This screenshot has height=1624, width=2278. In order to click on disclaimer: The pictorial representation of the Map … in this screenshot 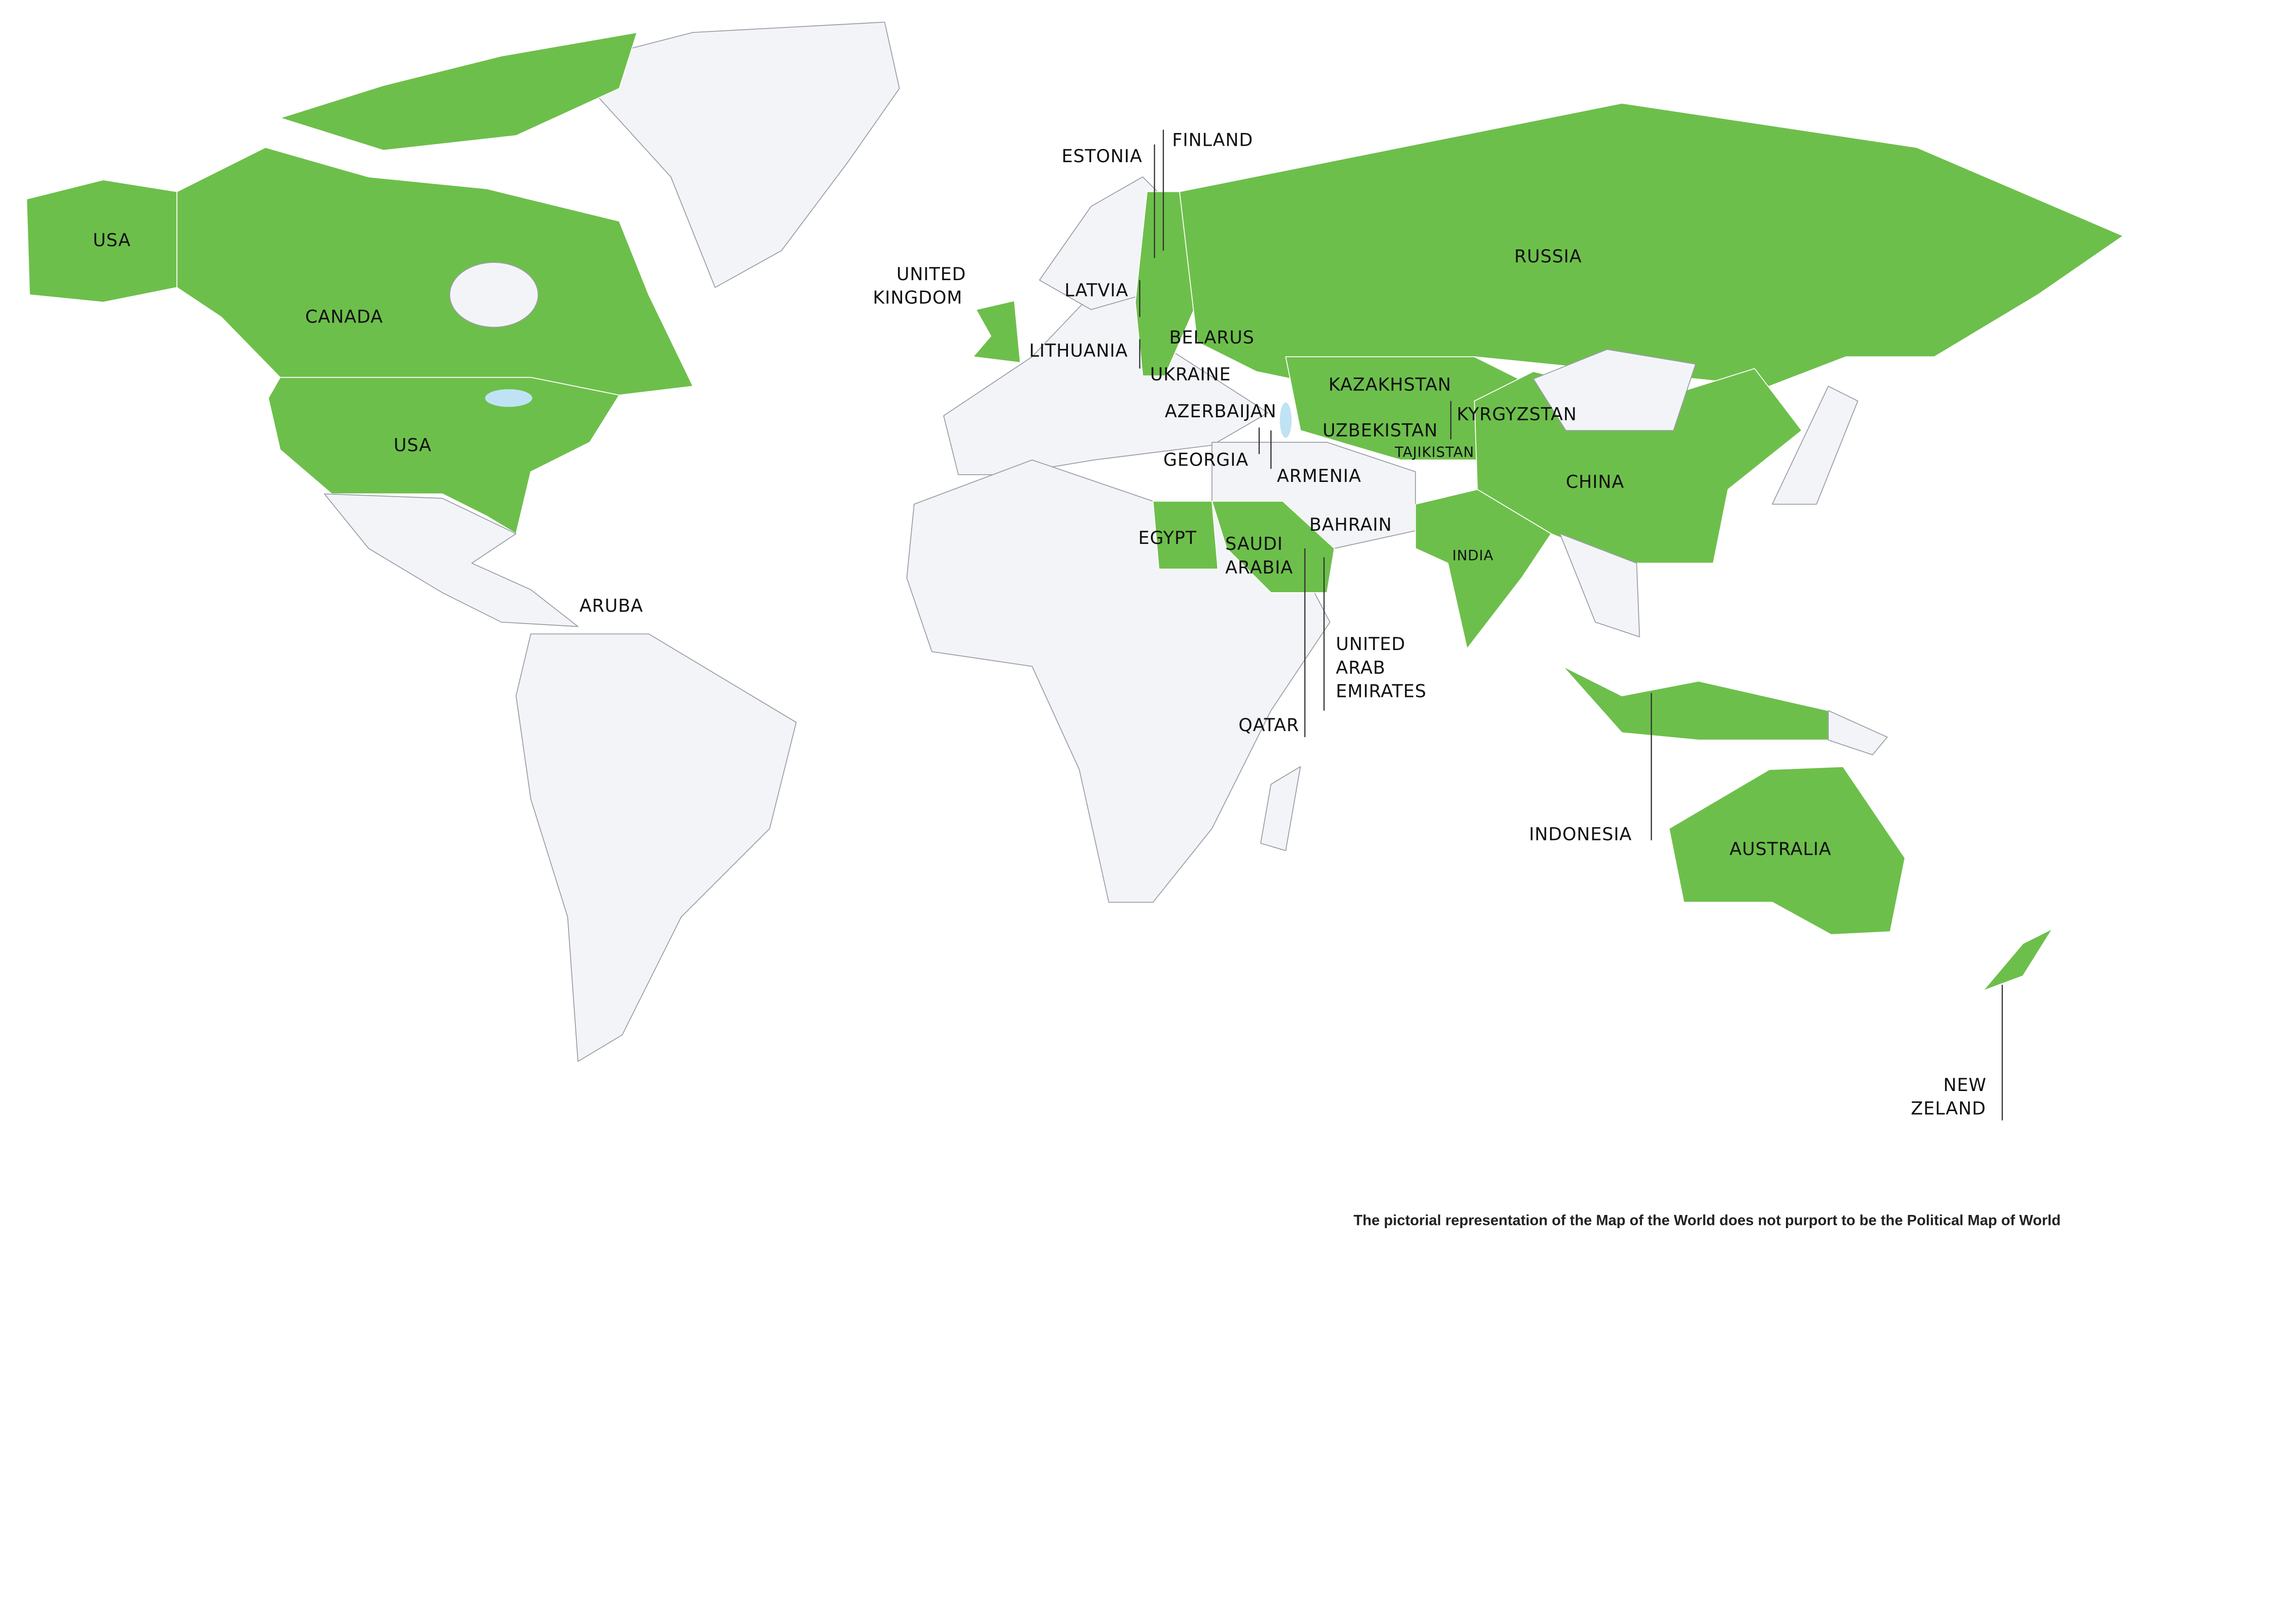, I will do `click(1707, 1220)`.